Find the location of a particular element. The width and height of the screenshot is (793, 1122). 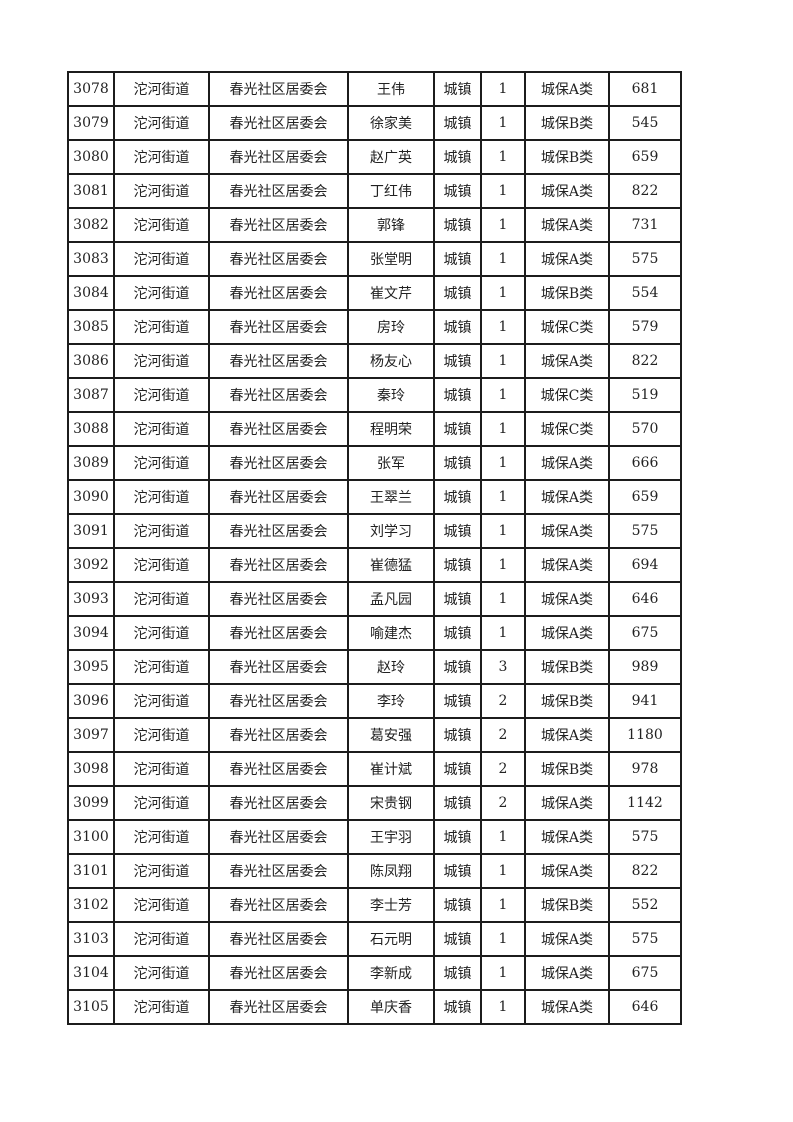

cell-person-name: 李玲 is located at coordinates (391, 701).